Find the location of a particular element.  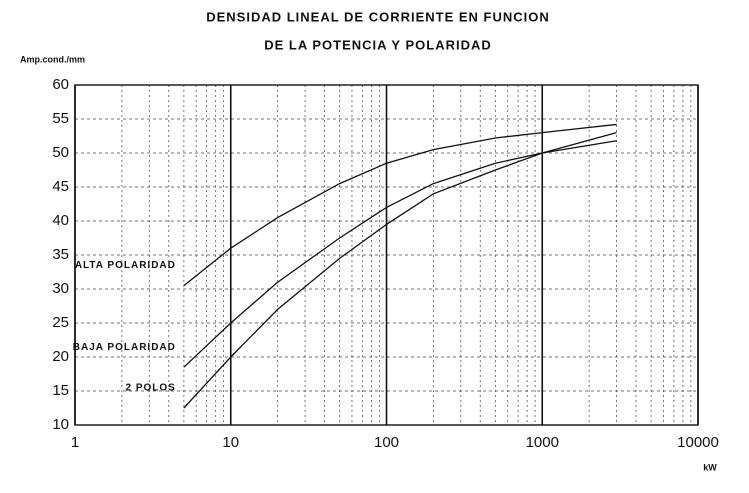

series-label: 2 POLOS is located at coordinates (151, 388).